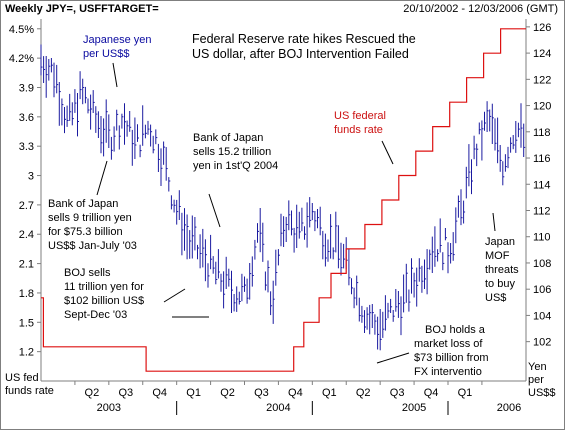  What do you see at coordinates (26, 88) in the screenshot?
I see `left-axis-tick-label: 3.9` at bounding box center [26, 88].